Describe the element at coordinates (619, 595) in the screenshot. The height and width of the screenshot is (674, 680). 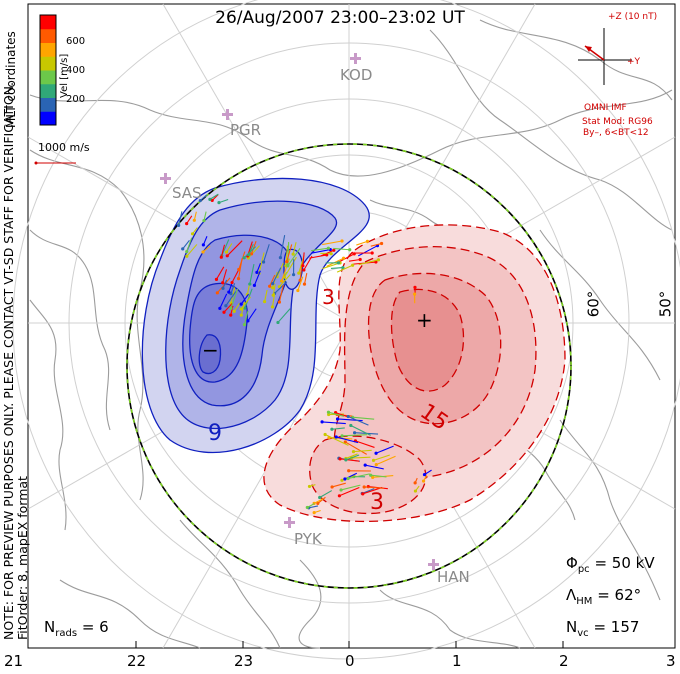
I see `lambda-value: = 62°` at that location.